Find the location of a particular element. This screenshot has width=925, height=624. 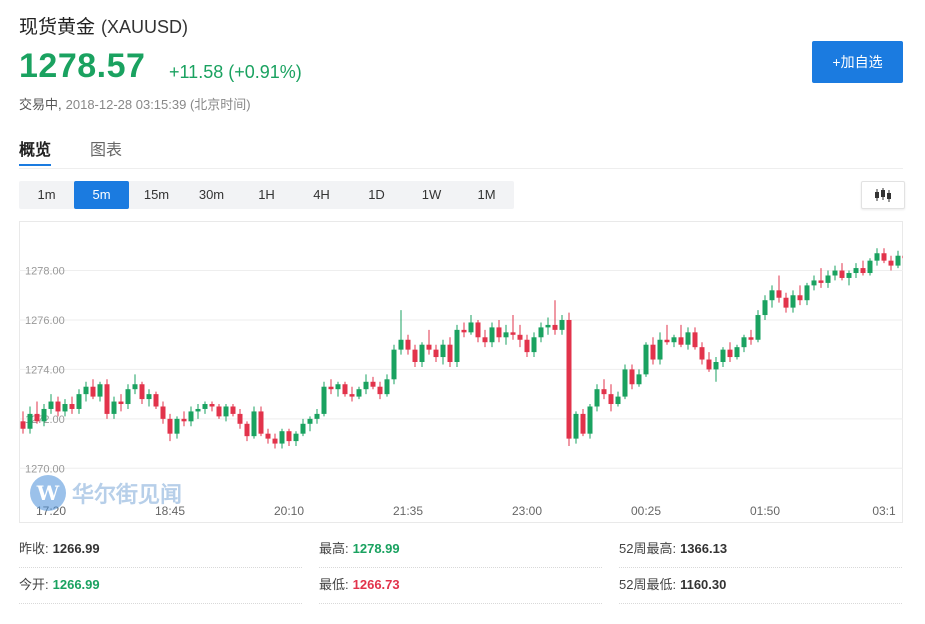

wallstreetcn-logo-icon: W is located at coordinates (48, 493).